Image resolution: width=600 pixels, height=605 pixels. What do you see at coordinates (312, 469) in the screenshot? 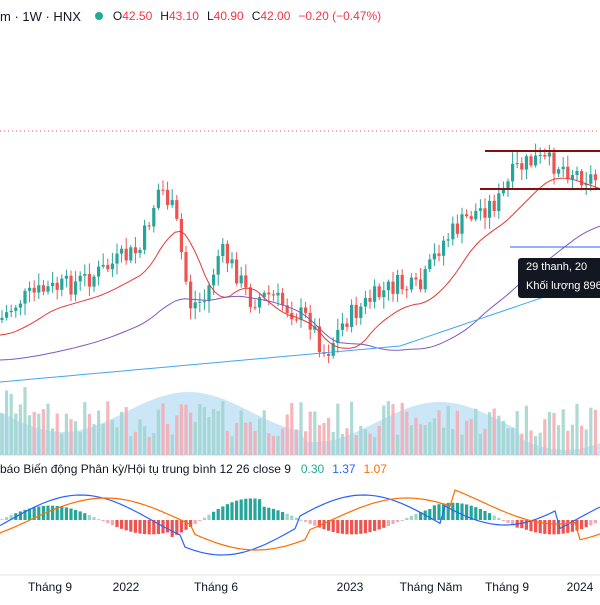
I see `macd-hist-value: 0.30` at bounding box center [312, 469].